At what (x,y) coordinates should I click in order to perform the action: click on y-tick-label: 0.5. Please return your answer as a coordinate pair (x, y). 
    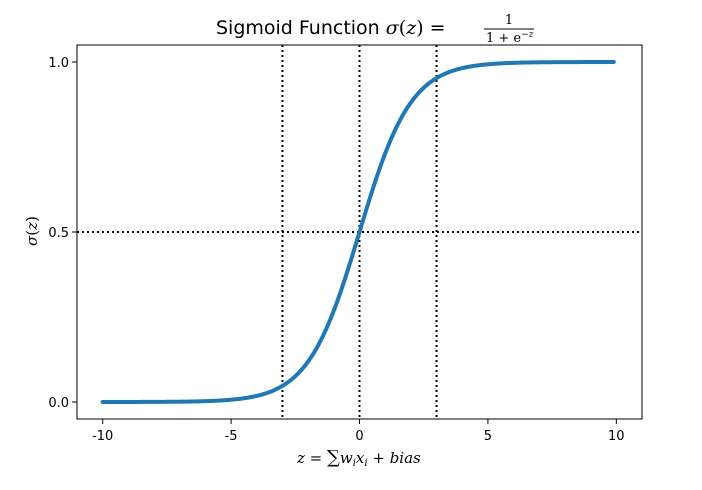
    Looking at the image, I should click on (58, 233).